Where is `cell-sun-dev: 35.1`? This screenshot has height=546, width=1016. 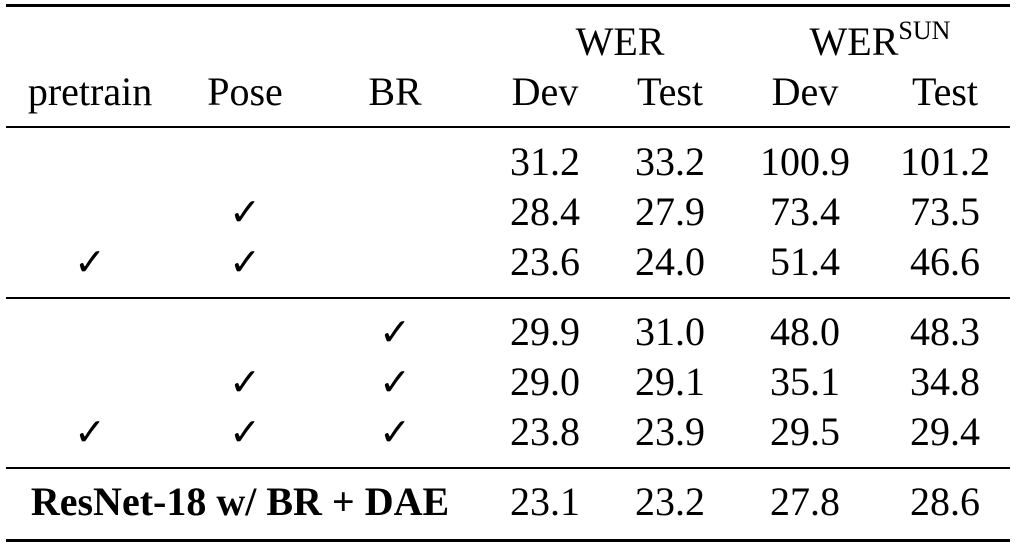 cell-sun-dev: 35.1 is located at coordinates (805, 381).